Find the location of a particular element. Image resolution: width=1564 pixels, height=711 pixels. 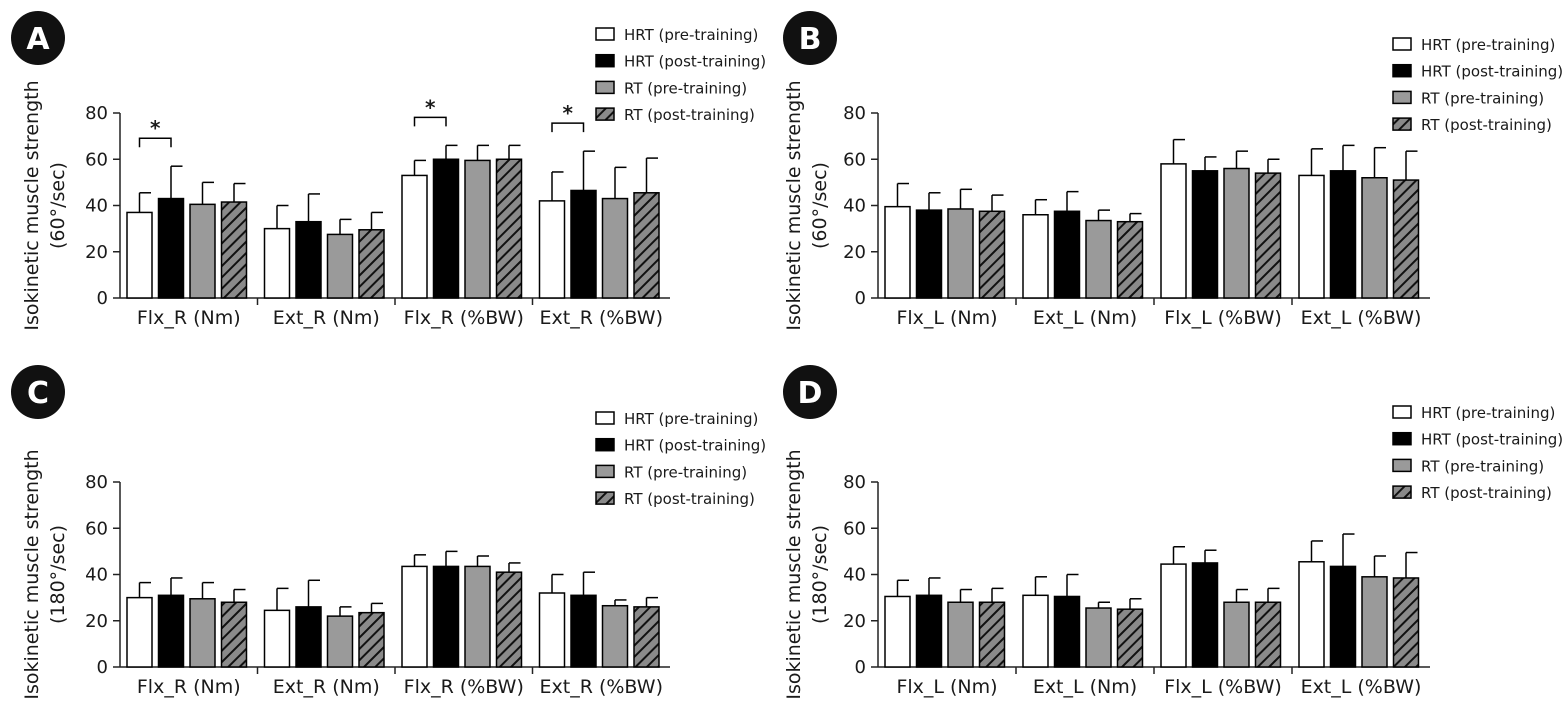

x-category-label: Ext_L (%BW) is located at coordinates (1361, 318).